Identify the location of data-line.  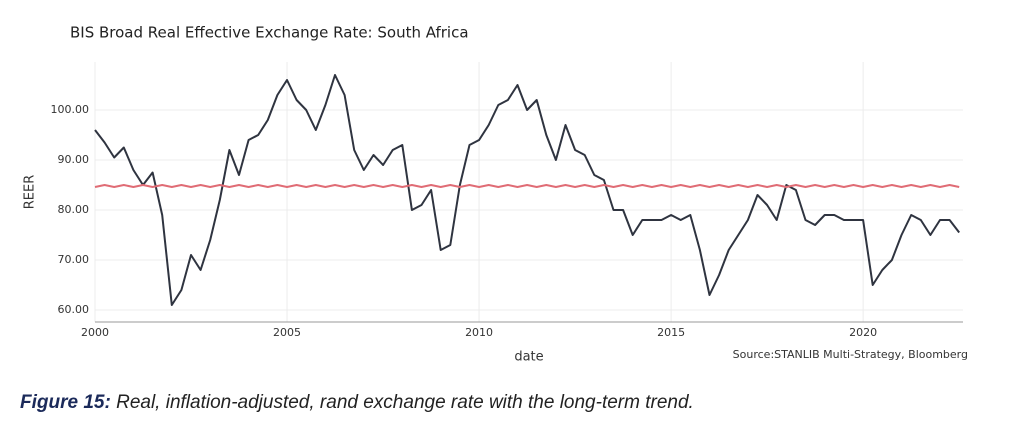
(527, 186).